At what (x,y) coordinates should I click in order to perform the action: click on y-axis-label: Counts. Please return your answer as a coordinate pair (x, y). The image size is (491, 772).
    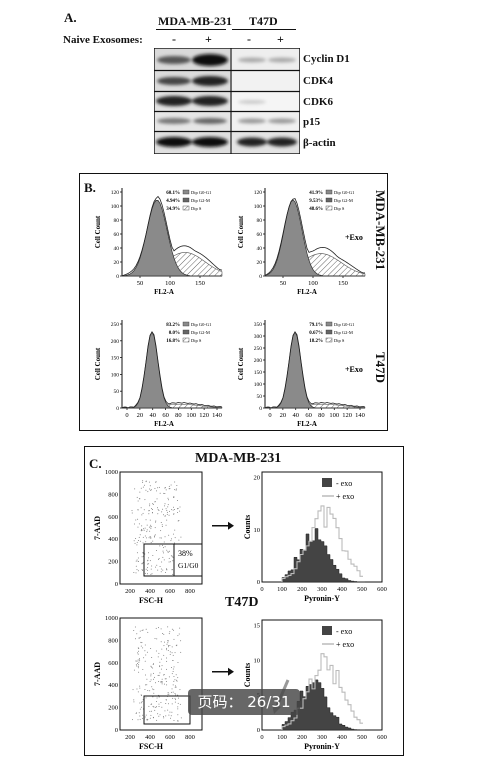
    Looking at the image, I should click on (247, 675).